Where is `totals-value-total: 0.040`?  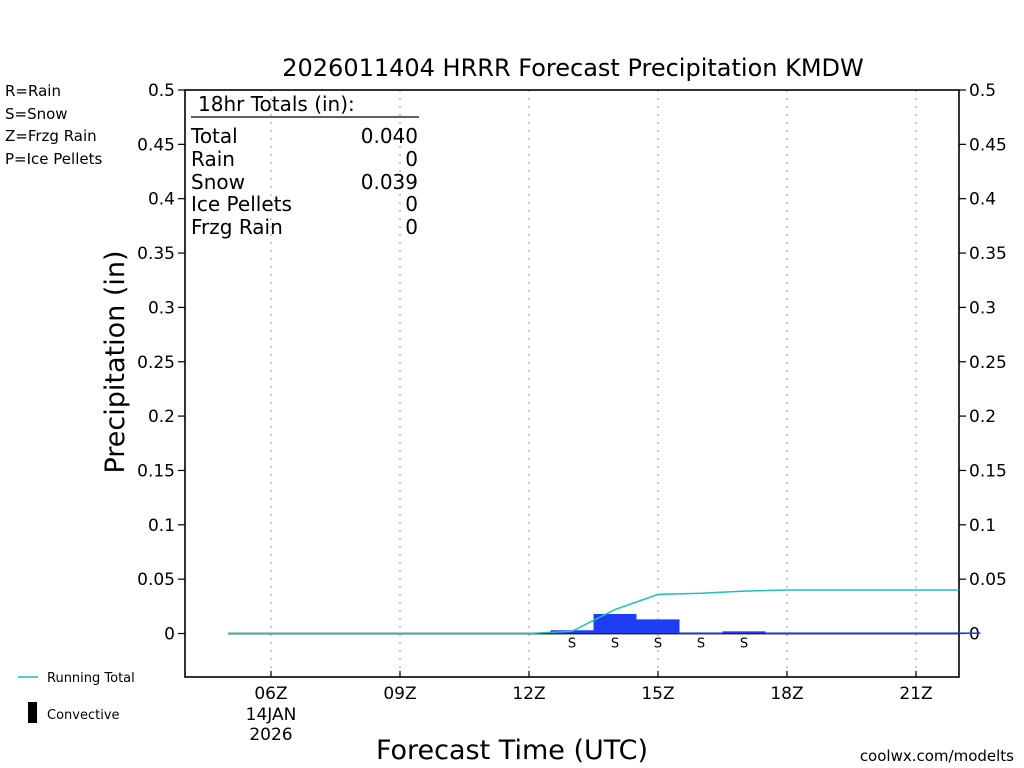 totals-value-total: 0.040 is located at coordinates (389, 136).